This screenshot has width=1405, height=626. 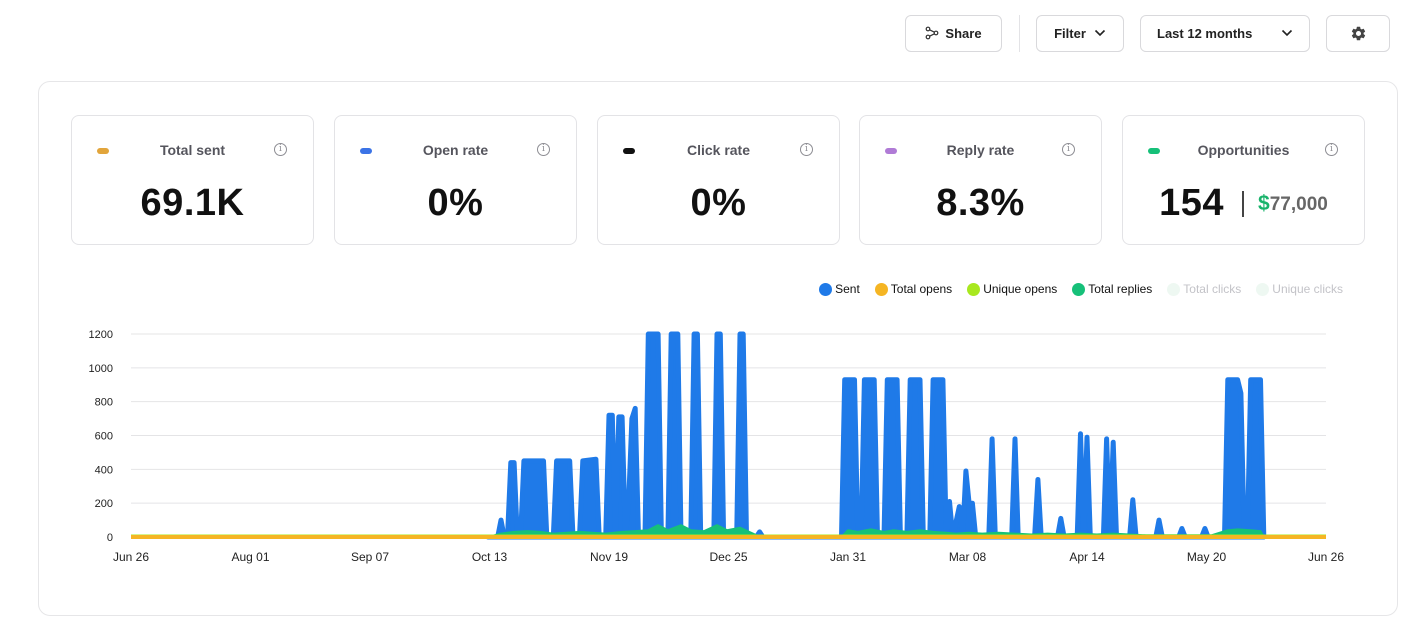 I want to click on legend-item-unique-opens: Unique opens, so click(x=1012, y=289).